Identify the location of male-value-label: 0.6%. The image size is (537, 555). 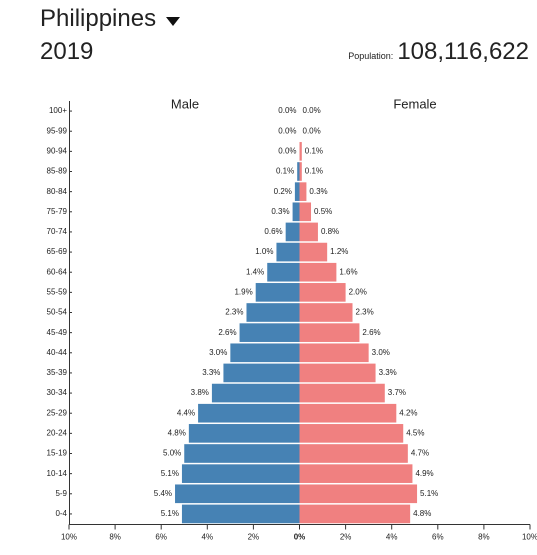
(273, 231).